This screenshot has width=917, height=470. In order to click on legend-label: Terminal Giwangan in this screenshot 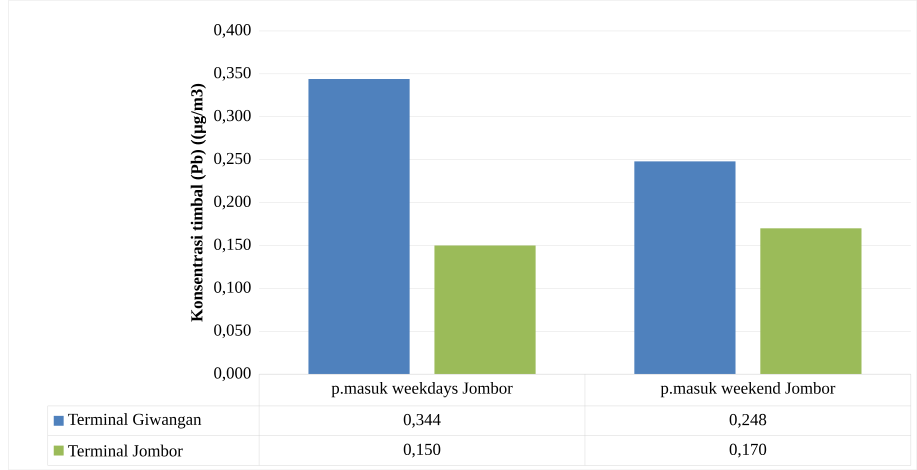, I will do `click(135, 420)`.